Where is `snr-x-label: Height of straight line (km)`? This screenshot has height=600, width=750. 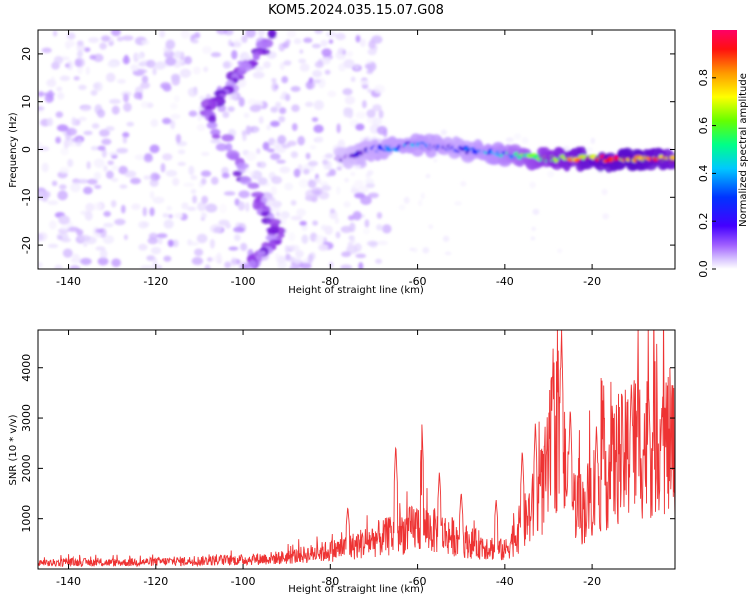 snr-x-label: Height of straight line (km) is located at coordinates (356, 589).